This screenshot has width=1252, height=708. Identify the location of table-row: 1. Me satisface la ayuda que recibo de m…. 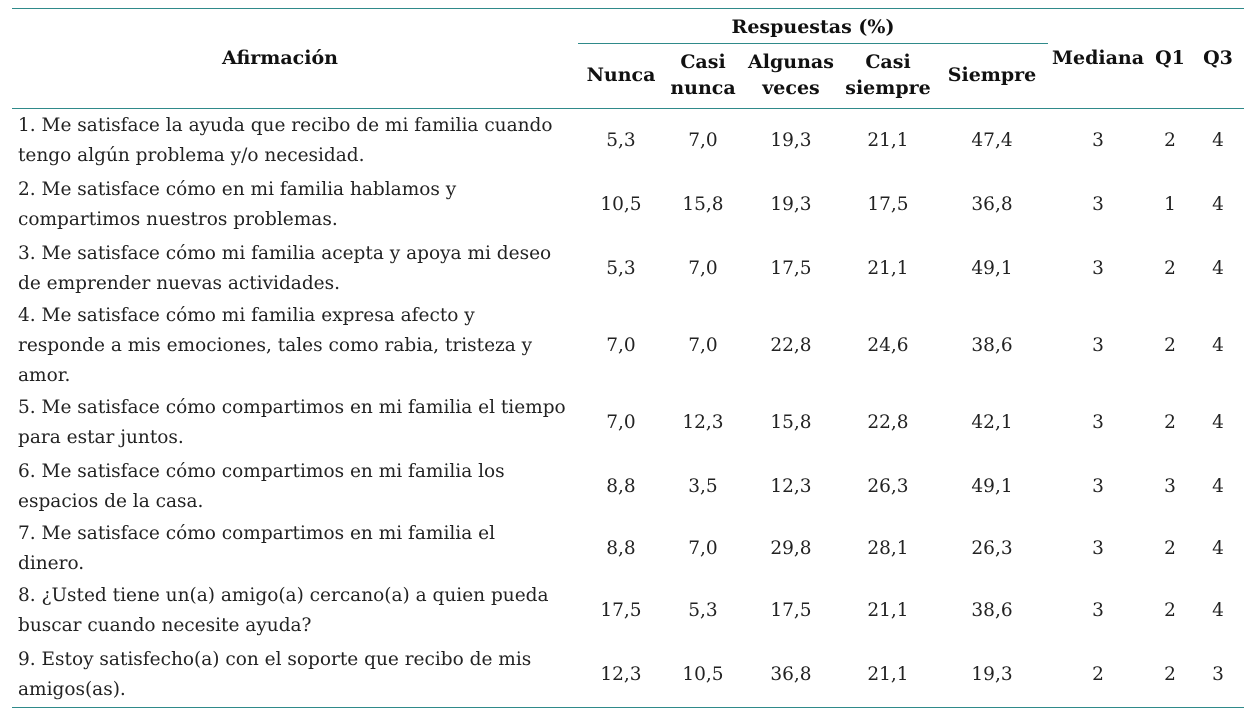
(628, 141).